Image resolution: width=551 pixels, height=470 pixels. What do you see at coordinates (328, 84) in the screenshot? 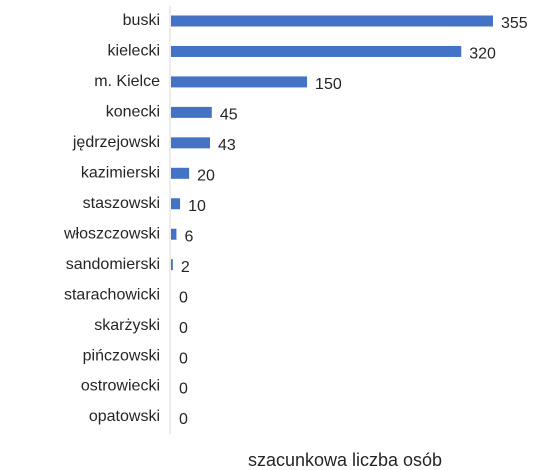
I see `data-label: 150` at bounding box center [328, 84].